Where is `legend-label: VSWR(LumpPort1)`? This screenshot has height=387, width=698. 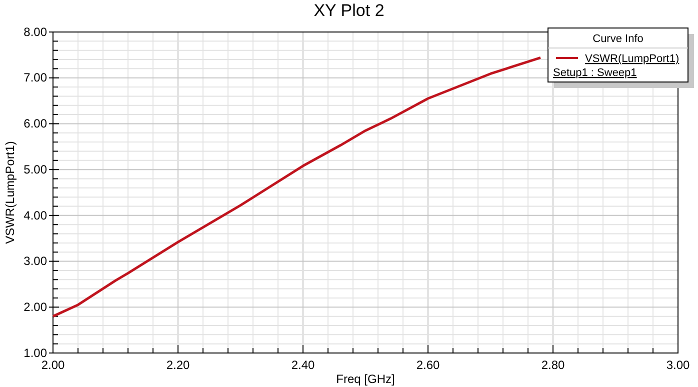 legend-label: VSWR(LumpPort1) is located at coordinates (632, 59).